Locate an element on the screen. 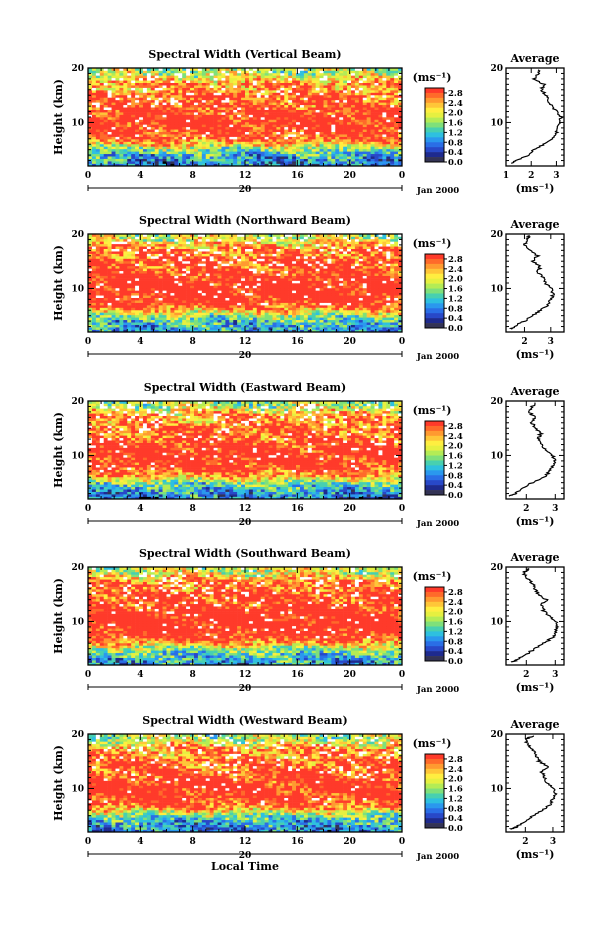 This screenshot has height=929, width=616. heatmap-cells is located at coordinates (245, 283).